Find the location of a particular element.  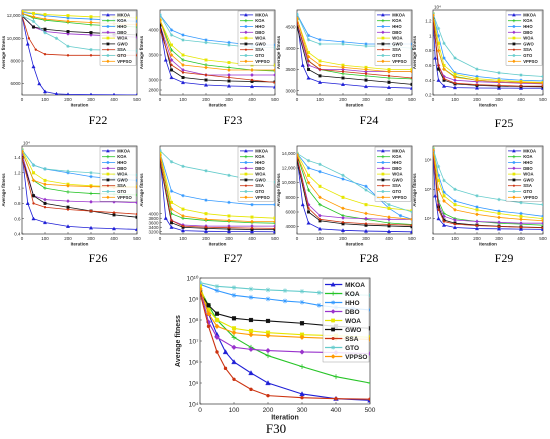

legend-marker-mkoa is located at coordinates (514, 14).